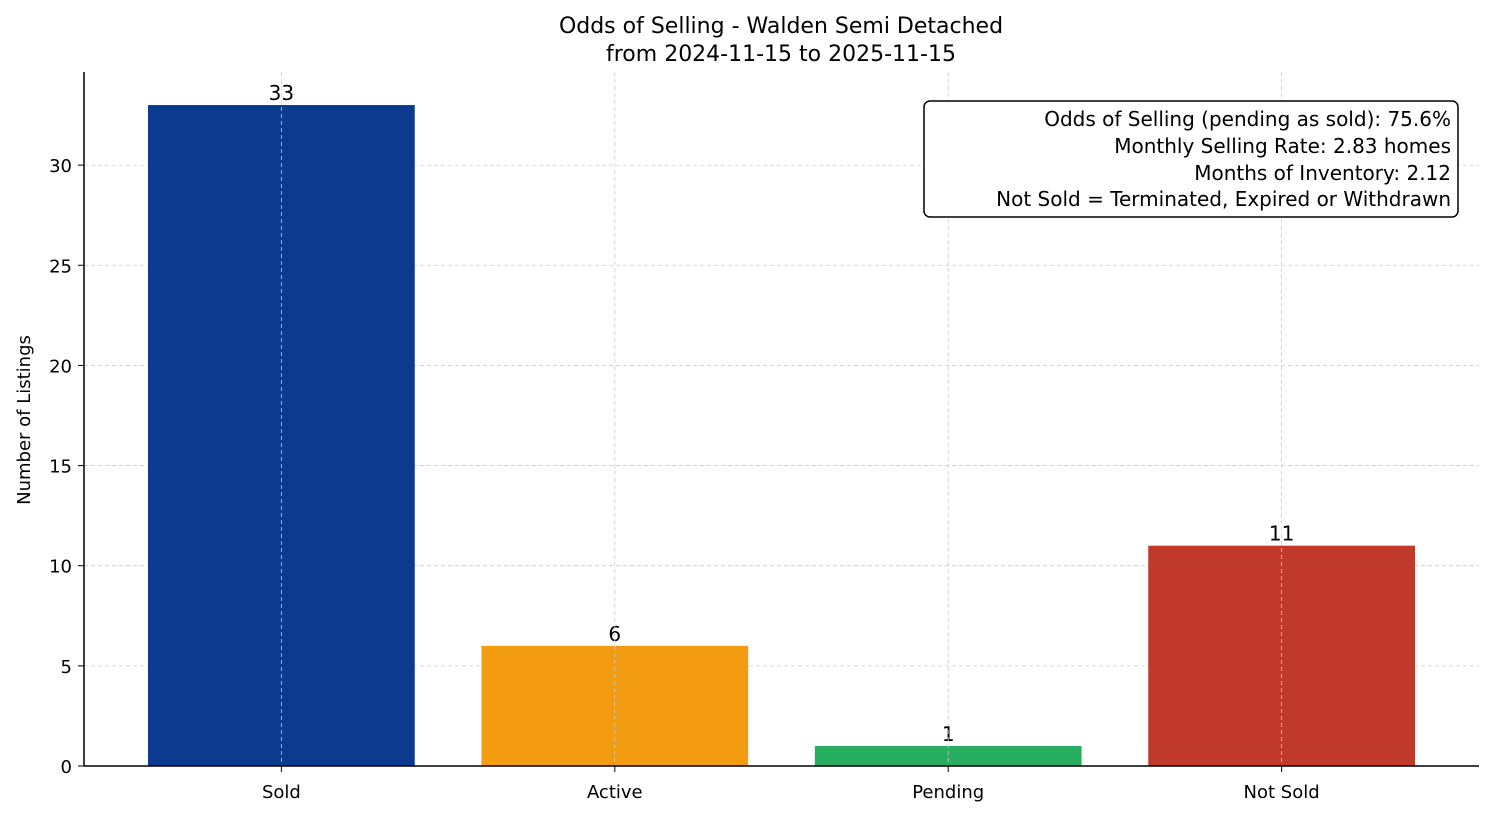  Describe the element at coordinates (60, 467) in the screenshot. I see `y-tick-label: 15` at that location.